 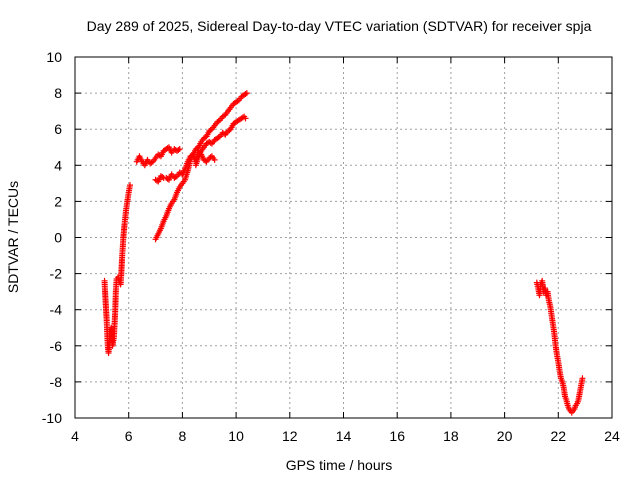 What do you see at coordinates (397, 436) in the screenshot?
I see `x-tick-label: 16` at bounding box center [397, 436].